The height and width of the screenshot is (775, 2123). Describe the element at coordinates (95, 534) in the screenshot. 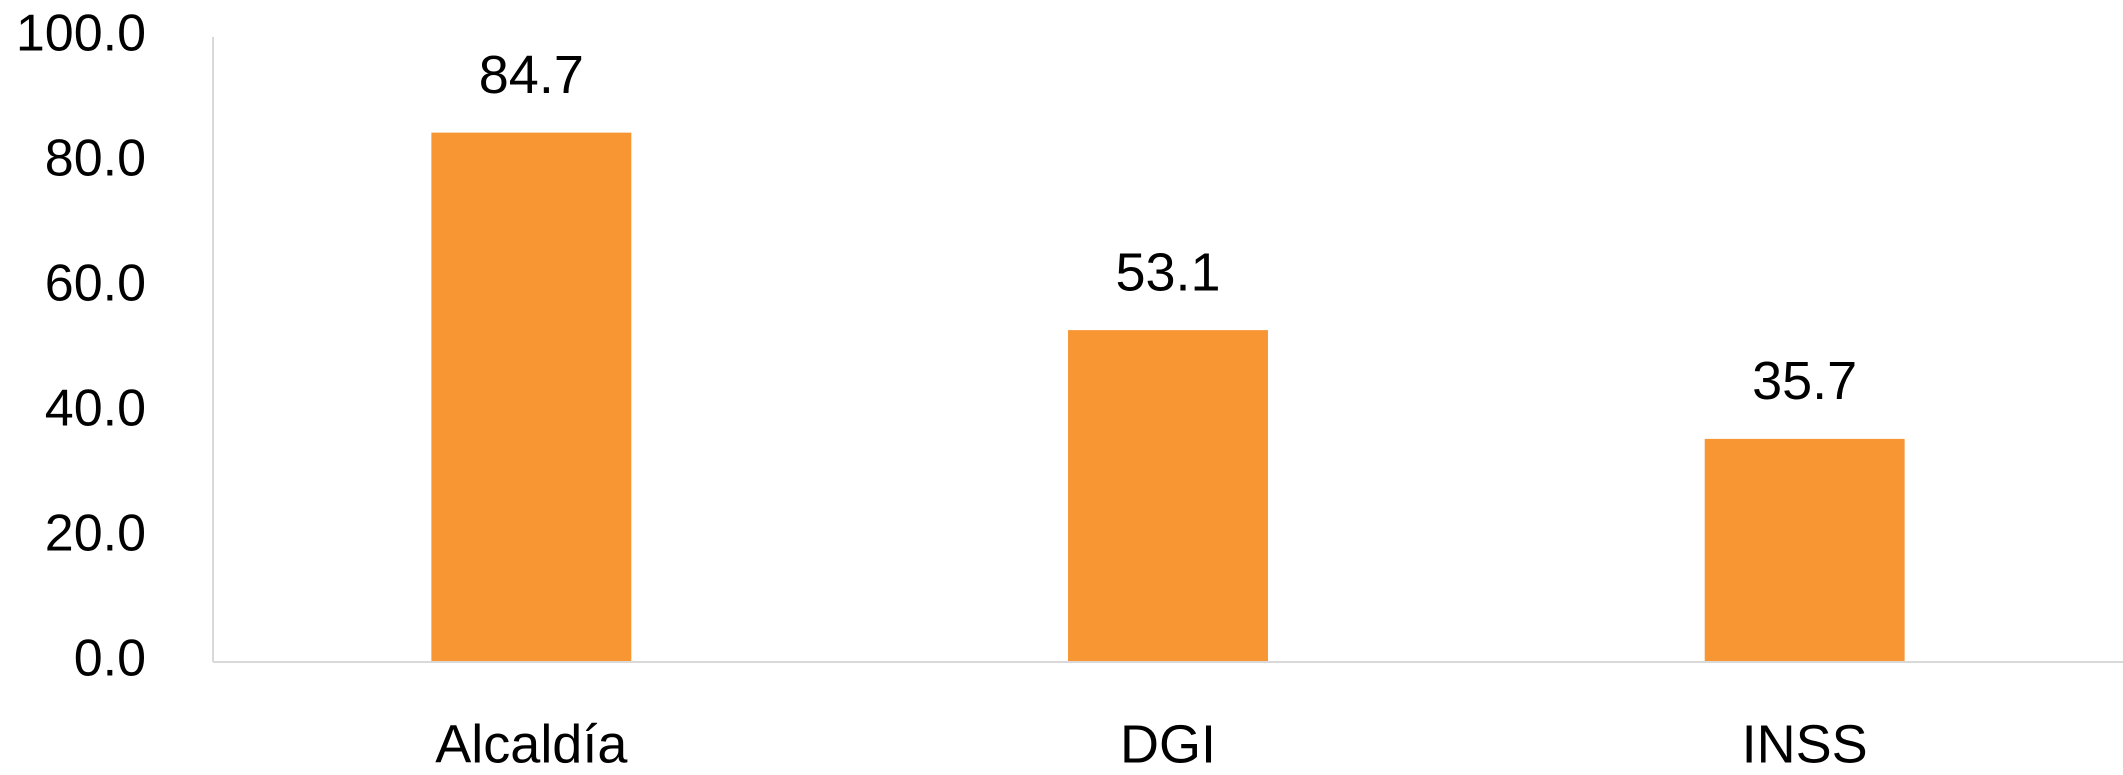

I see `y-tick-label: 20.0` at that location.